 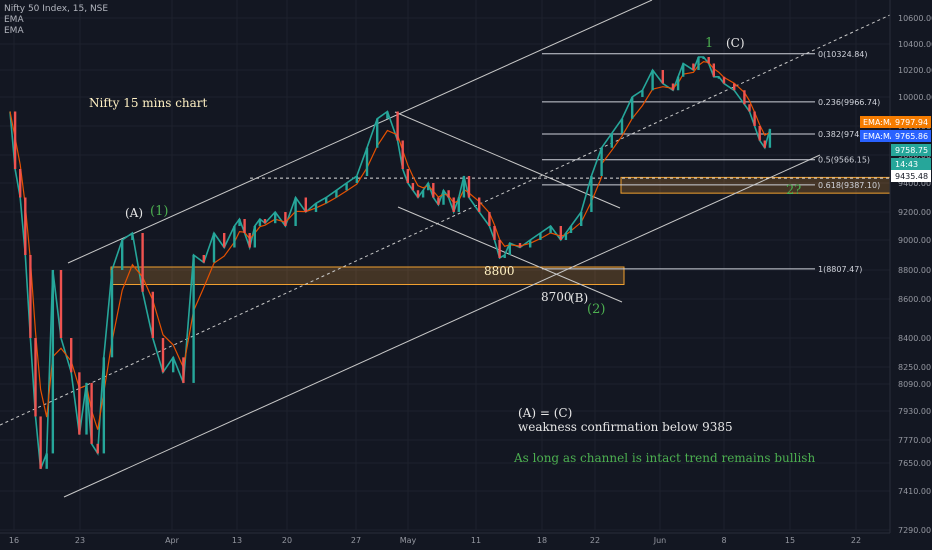 I want to click on price-tick-label: 7650.00, so click(x=914, y=463).